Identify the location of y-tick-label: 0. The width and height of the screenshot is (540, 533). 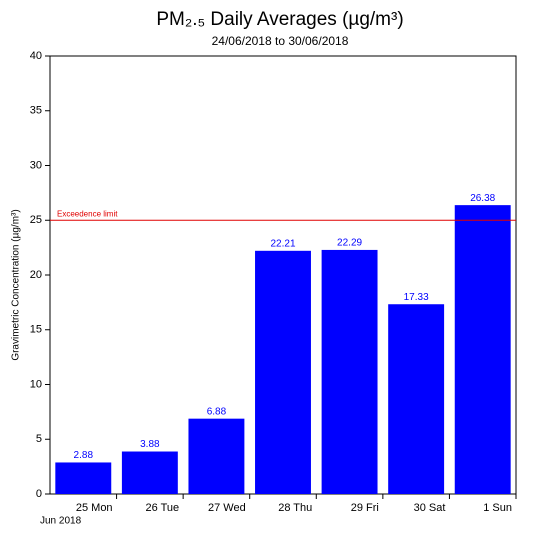
(39, 494).